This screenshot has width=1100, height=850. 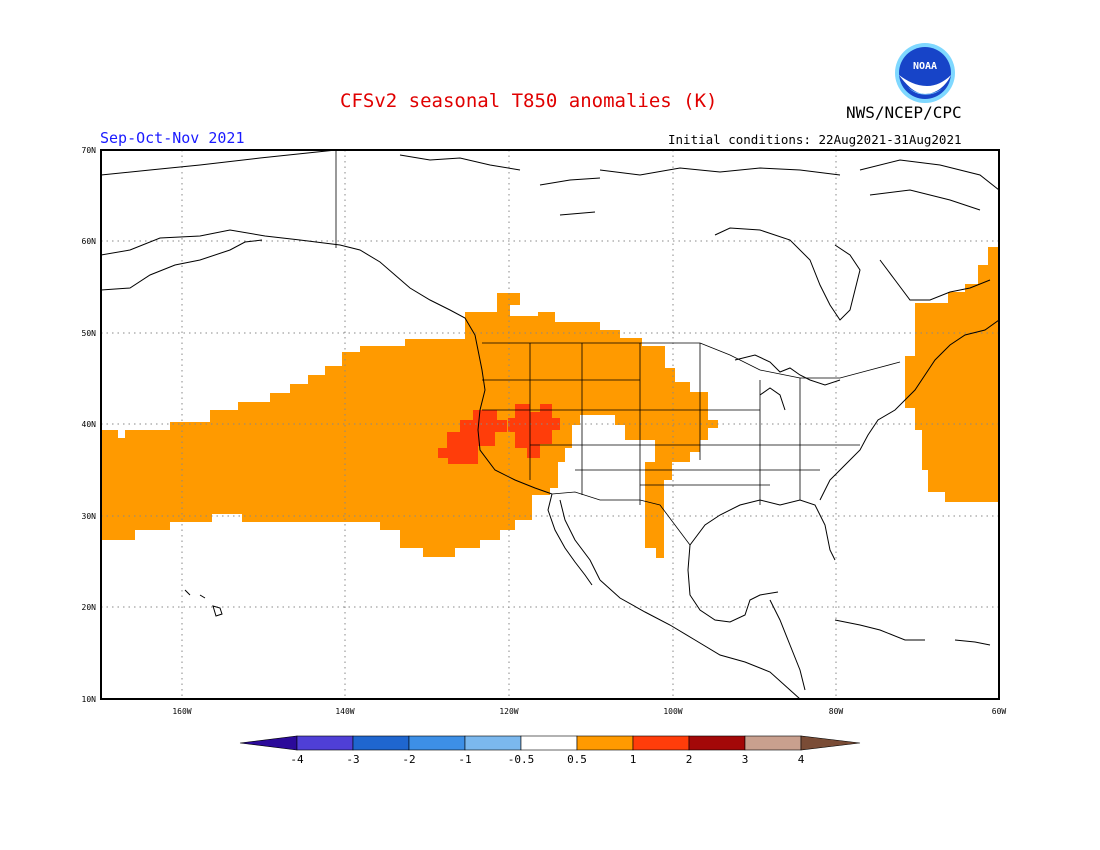 What do you see at coordinates (830, 743) in the screenshot?
I see `colorbar-arrow-high` at bounding box center [830, 743].